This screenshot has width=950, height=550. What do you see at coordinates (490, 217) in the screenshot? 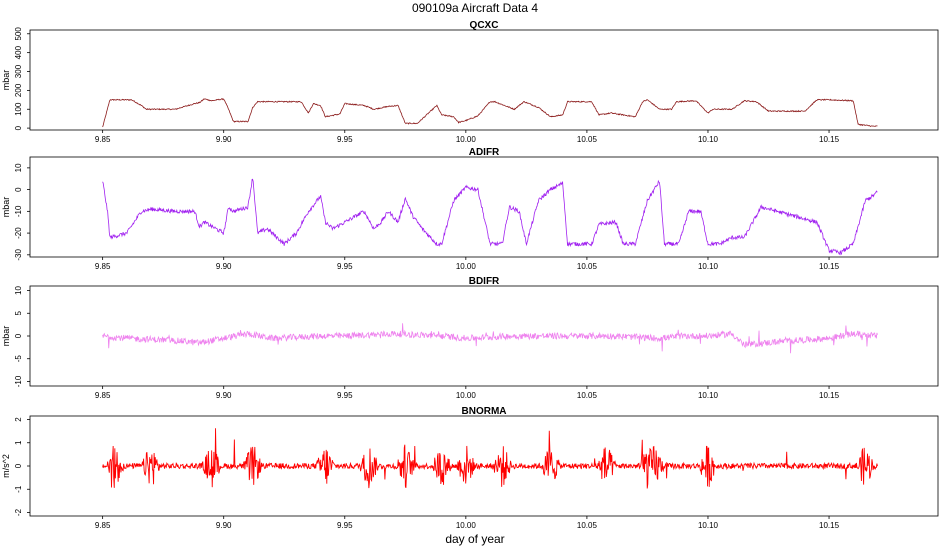
I see `series-line-adifr` at bounding box center [490, 217].